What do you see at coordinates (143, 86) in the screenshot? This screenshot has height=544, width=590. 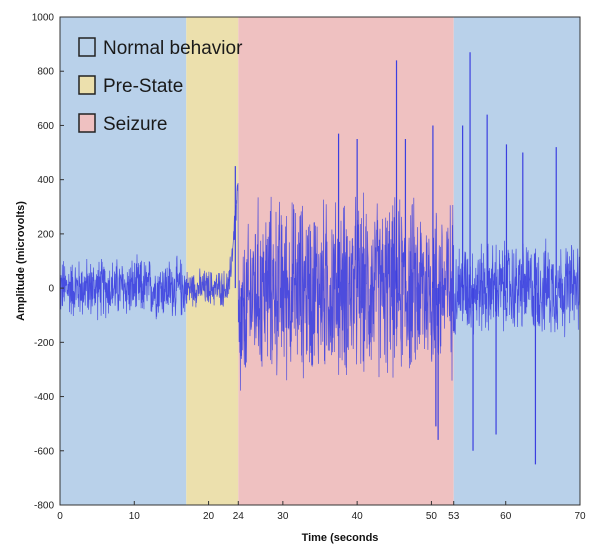 I see `legend-label: Pre-State` at bounding box center [143, 86].